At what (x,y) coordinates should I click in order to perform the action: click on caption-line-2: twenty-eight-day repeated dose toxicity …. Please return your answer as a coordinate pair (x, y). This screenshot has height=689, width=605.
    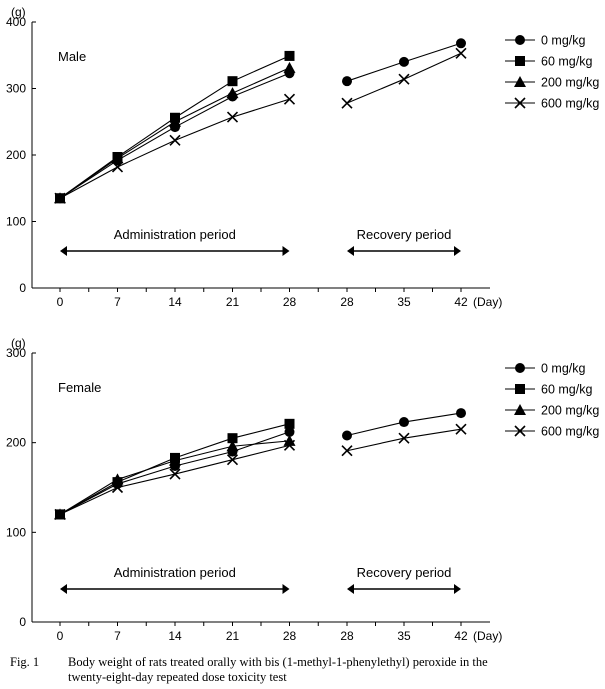
    Looking at the image, I should click on (177, 677).